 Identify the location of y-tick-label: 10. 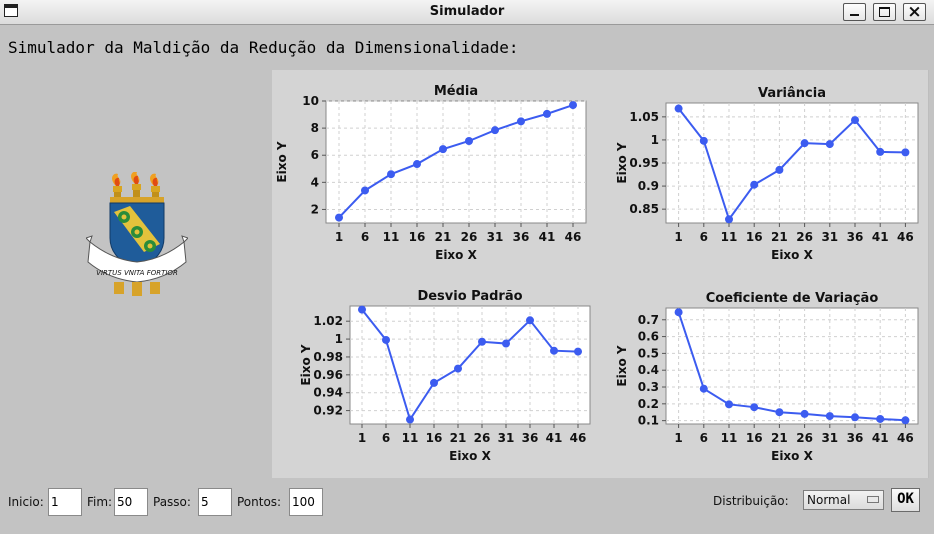
(310, 101).